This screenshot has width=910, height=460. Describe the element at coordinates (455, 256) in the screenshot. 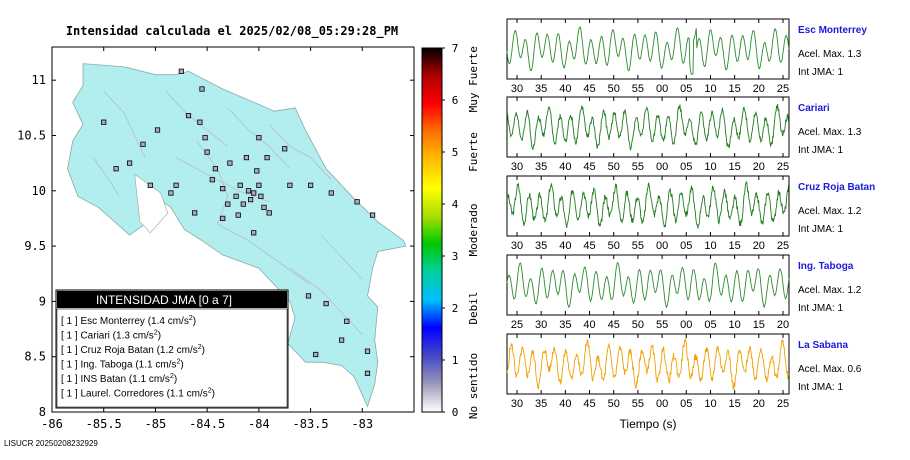

I see `colorbar-tick-label: 3` at that location.